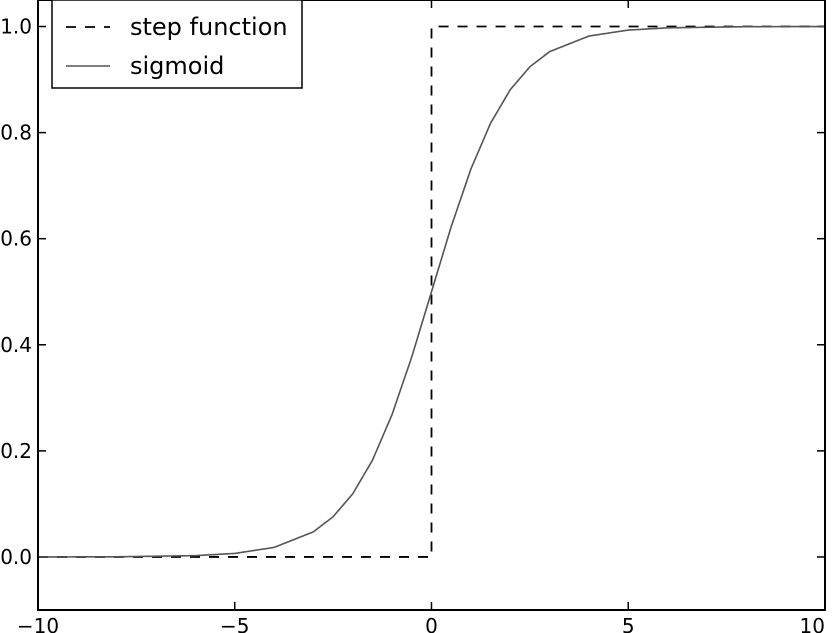  I want to click on y-tick-label: 0.4, so click(16, 345).